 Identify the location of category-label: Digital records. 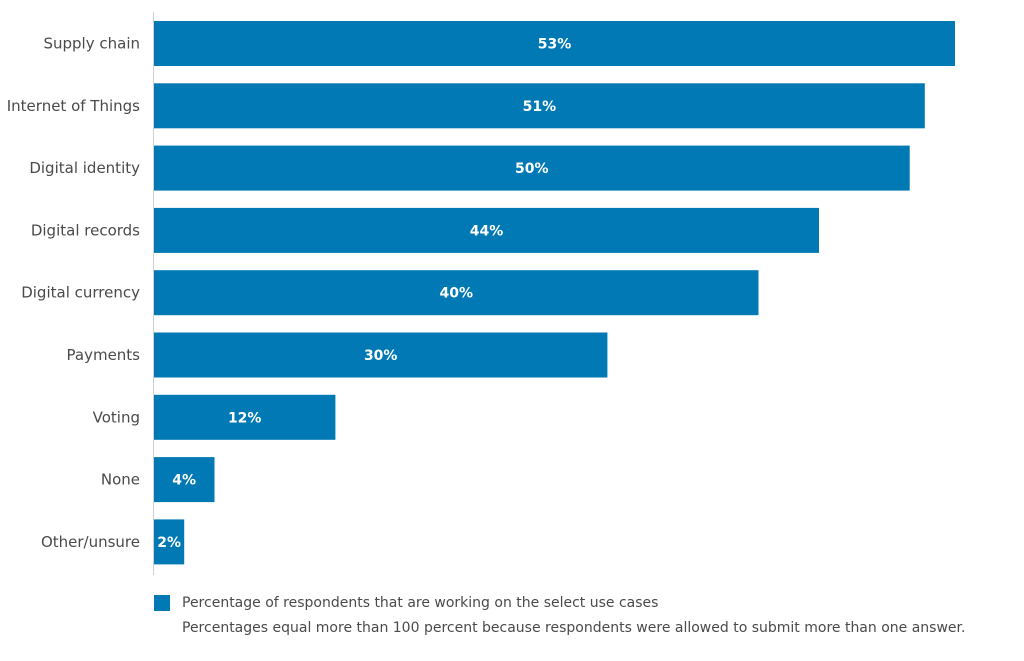
(85, 230).